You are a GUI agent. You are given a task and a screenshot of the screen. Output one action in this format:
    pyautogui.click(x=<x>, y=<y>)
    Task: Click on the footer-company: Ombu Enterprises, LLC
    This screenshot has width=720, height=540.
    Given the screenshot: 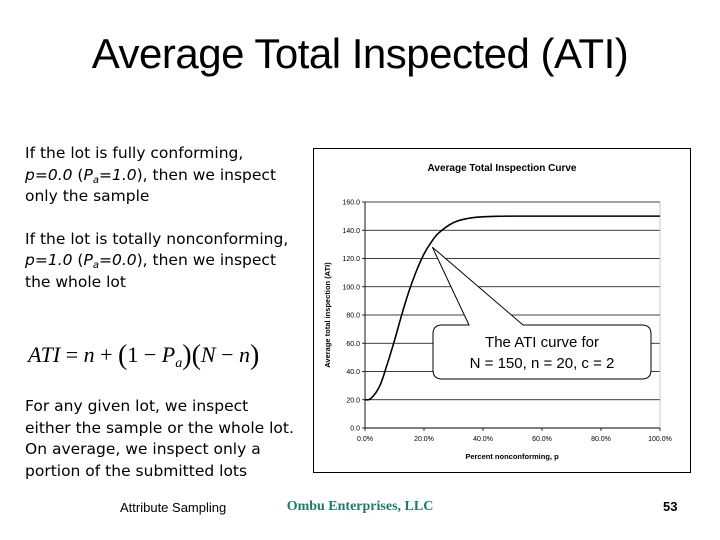 What is the action you would take?
    pyautogui.click(x=360, y=506)
    